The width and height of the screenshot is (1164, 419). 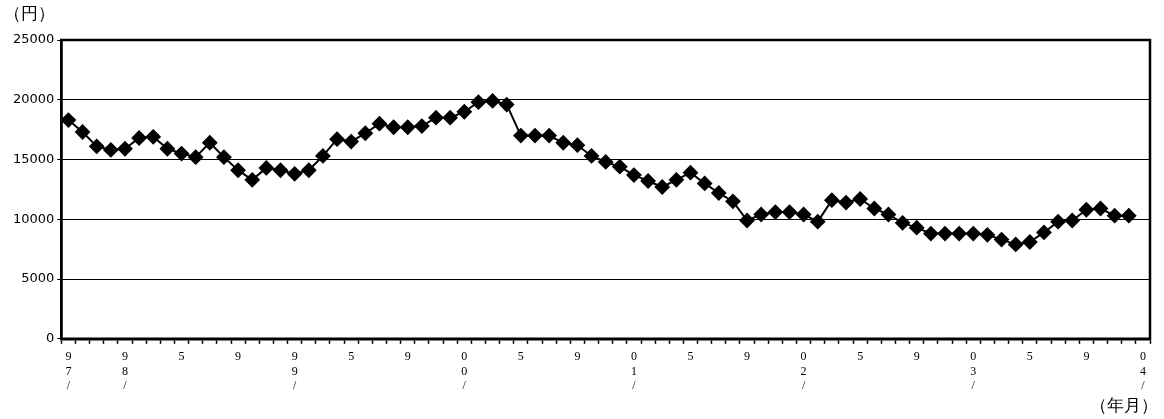 I want to click on y-tick-label: 0, so click(x=50, y=338).